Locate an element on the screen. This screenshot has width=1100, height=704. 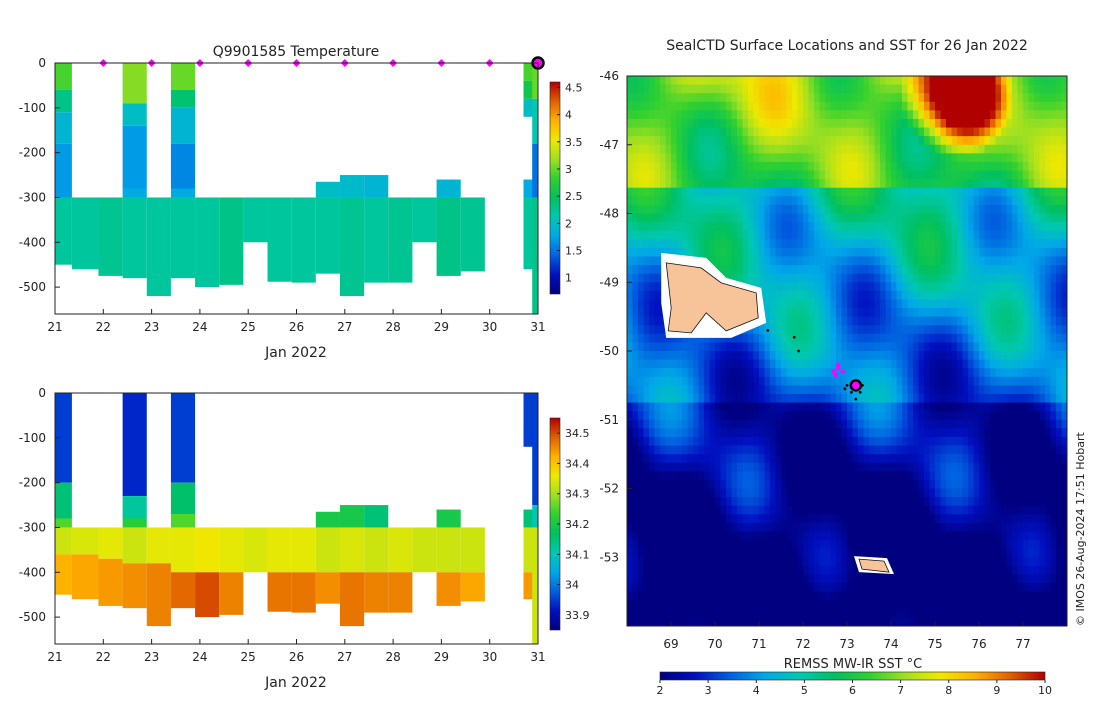
x-tick-label: 30 is located at coordinates (489, 657).